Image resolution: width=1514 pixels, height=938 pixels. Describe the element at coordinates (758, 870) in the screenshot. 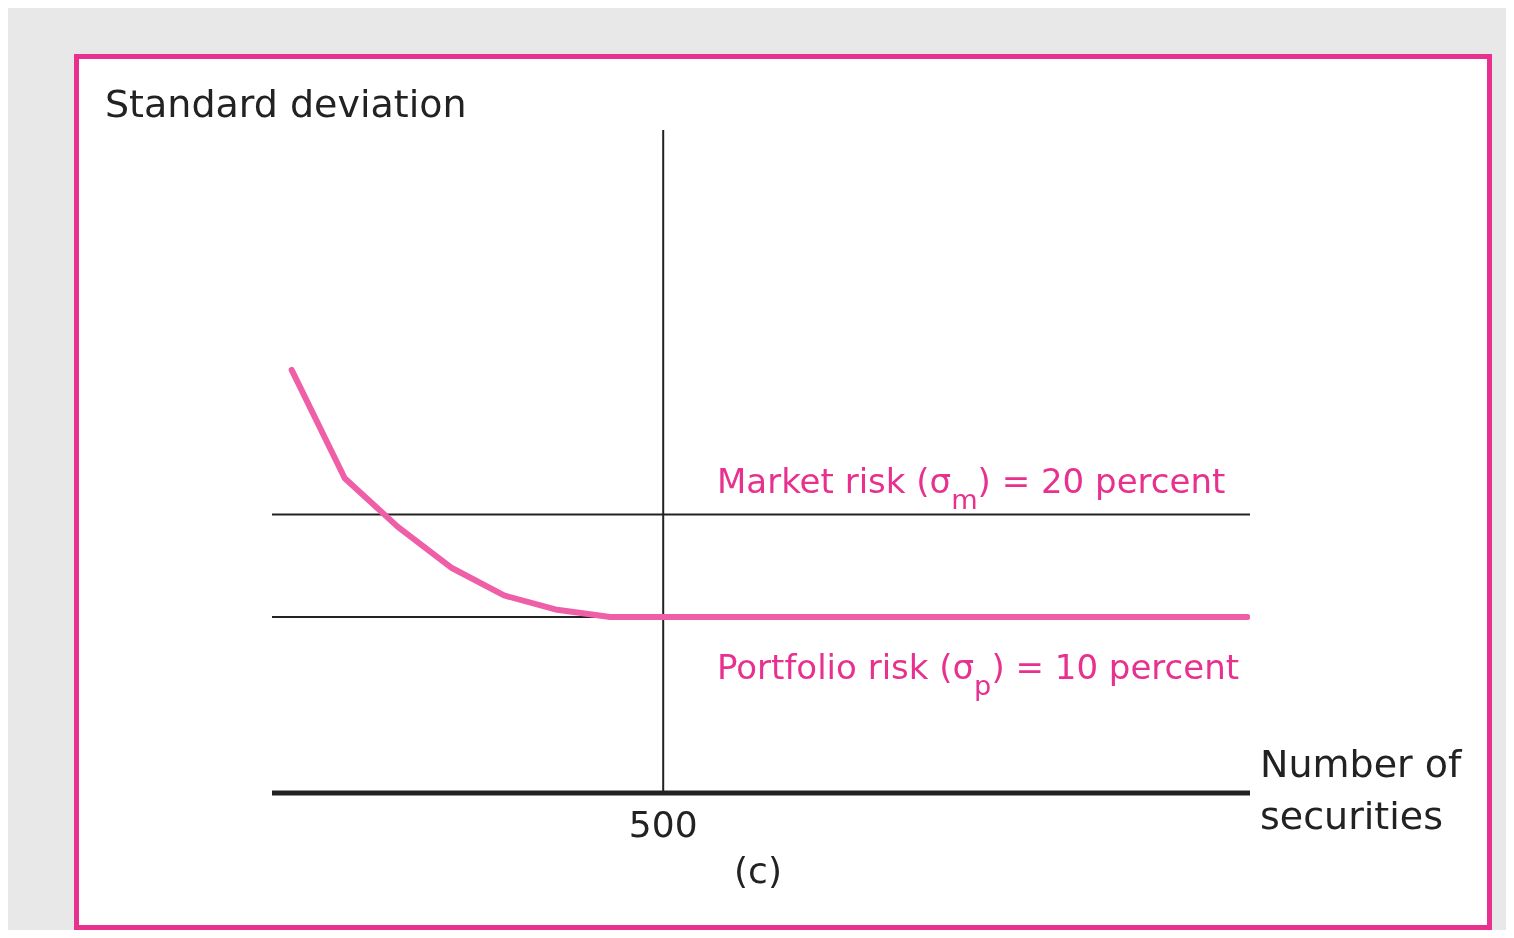

I see `text: (c)` at that location.